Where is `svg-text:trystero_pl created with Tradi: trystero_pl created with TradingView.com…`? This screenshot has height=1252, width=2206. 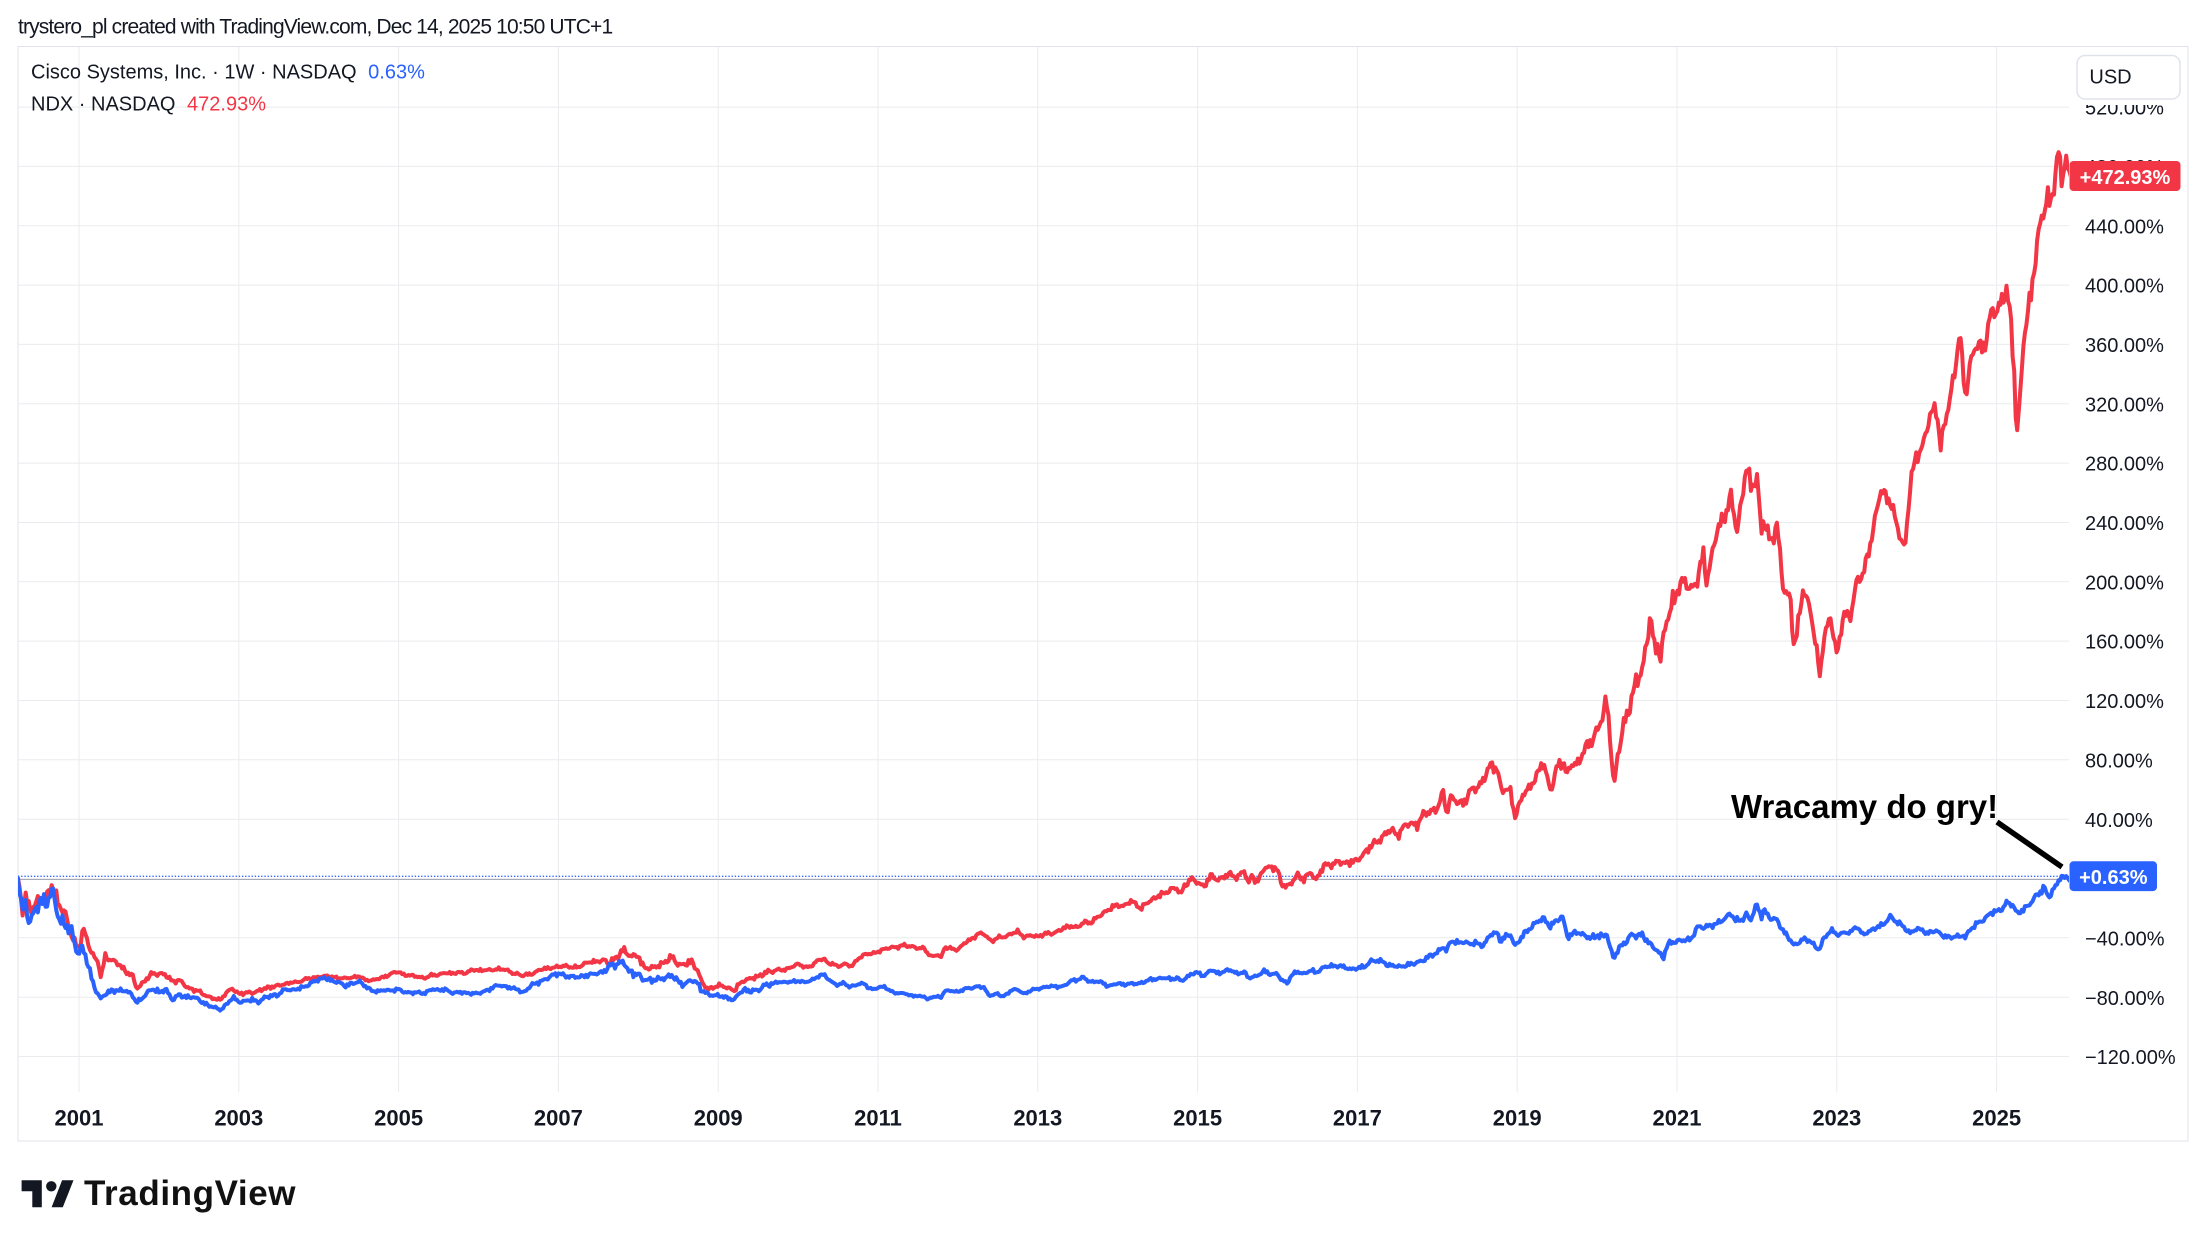 svg-text:trystero_pl created with Tradi: trystero_pl created with TradingView.com… is located at coordinates (315, 27).